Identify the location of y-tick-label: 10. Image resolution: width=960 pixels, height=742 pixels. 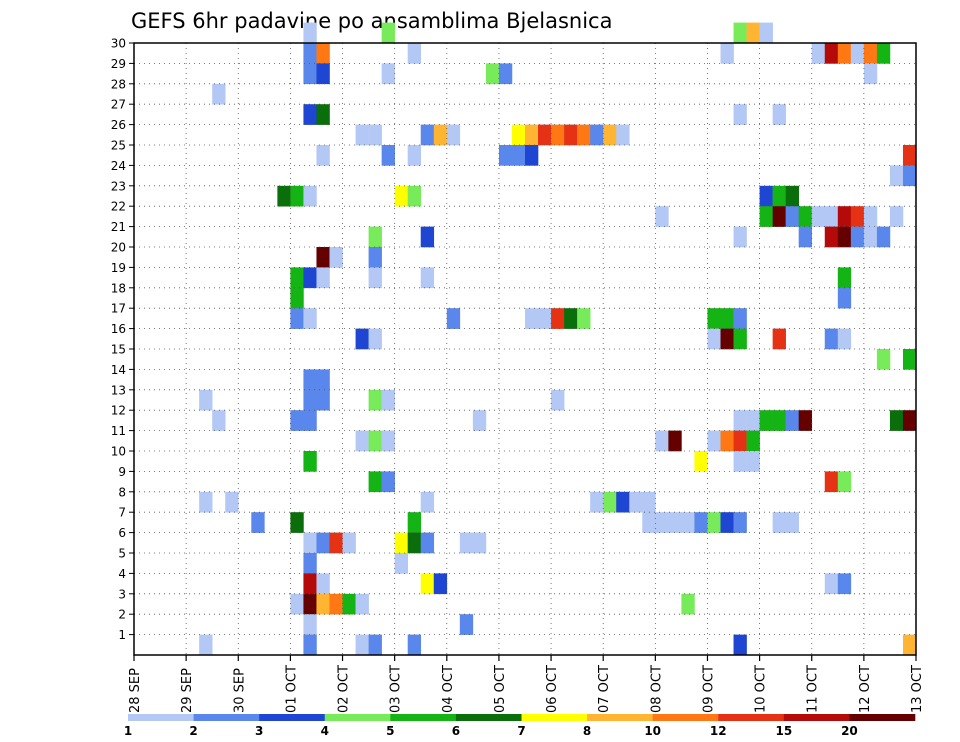
(118, 452).